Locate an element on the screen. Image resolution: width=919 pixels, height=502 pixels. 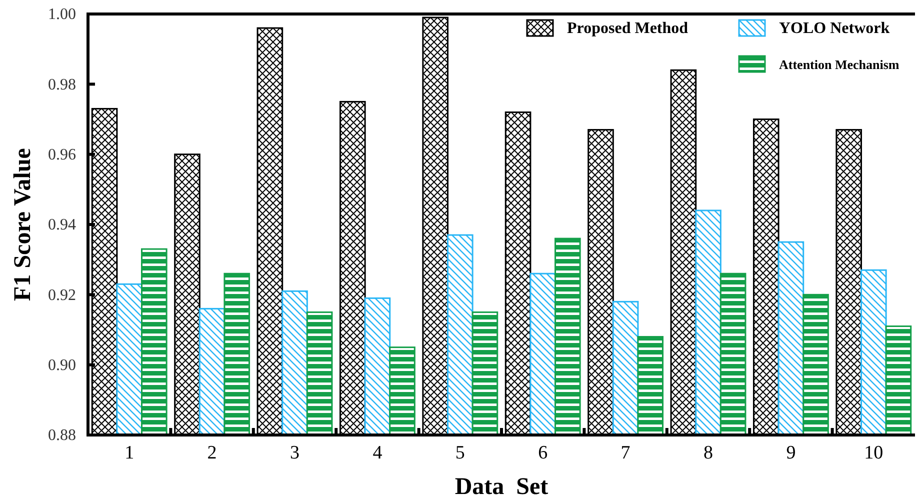
x-tick-label: 4 is located at coordinates (377, 453).